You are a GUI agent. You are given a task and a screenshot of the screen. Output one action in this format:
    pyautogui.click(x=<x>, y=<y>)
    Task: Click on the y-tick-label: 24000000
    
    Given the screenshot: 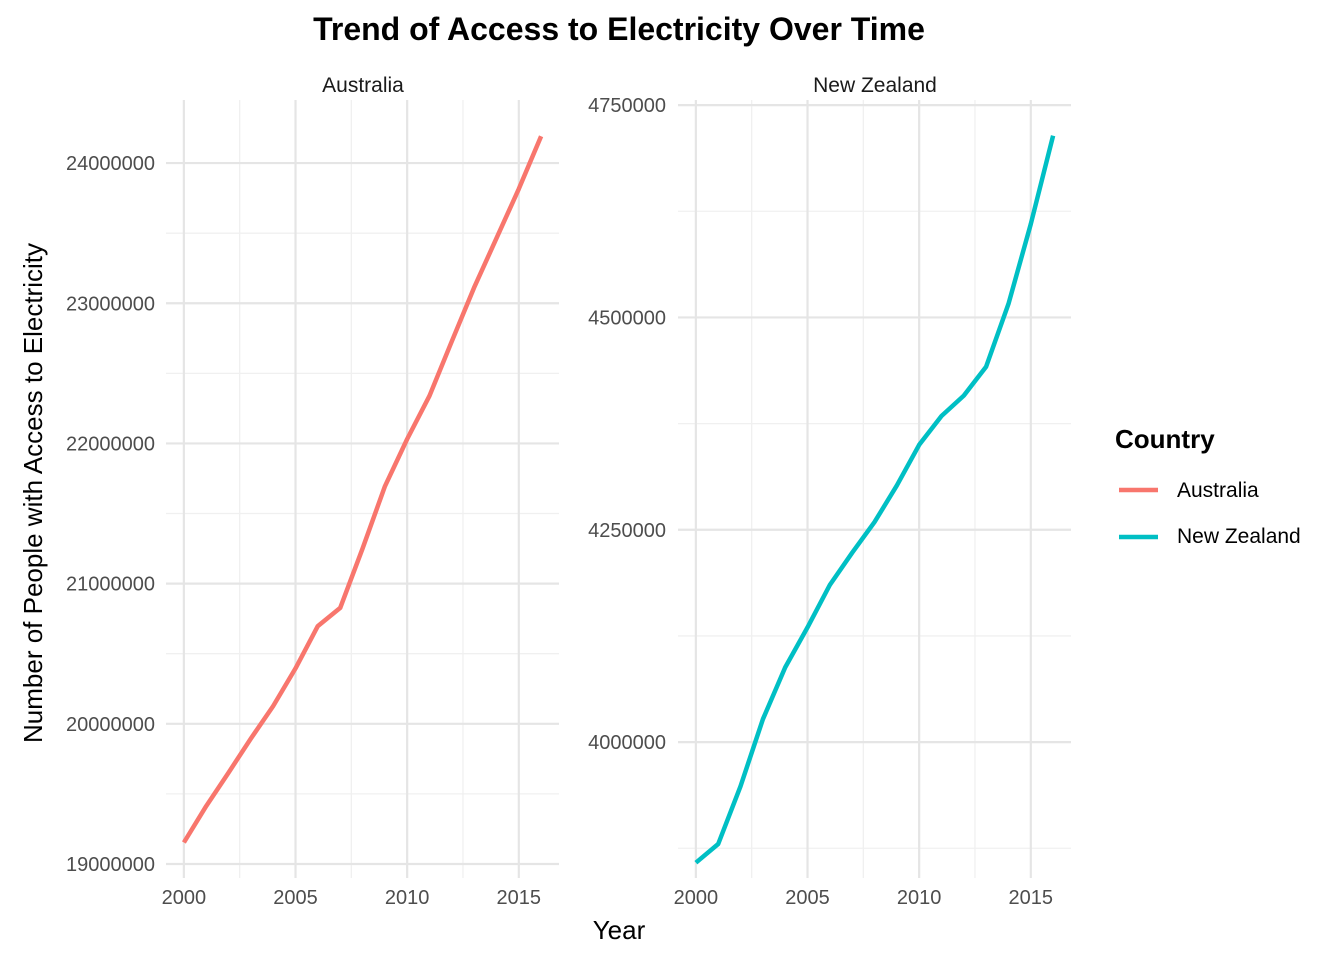 What is the action you would take?
    pyautogui.click(x=110, y=164)
    